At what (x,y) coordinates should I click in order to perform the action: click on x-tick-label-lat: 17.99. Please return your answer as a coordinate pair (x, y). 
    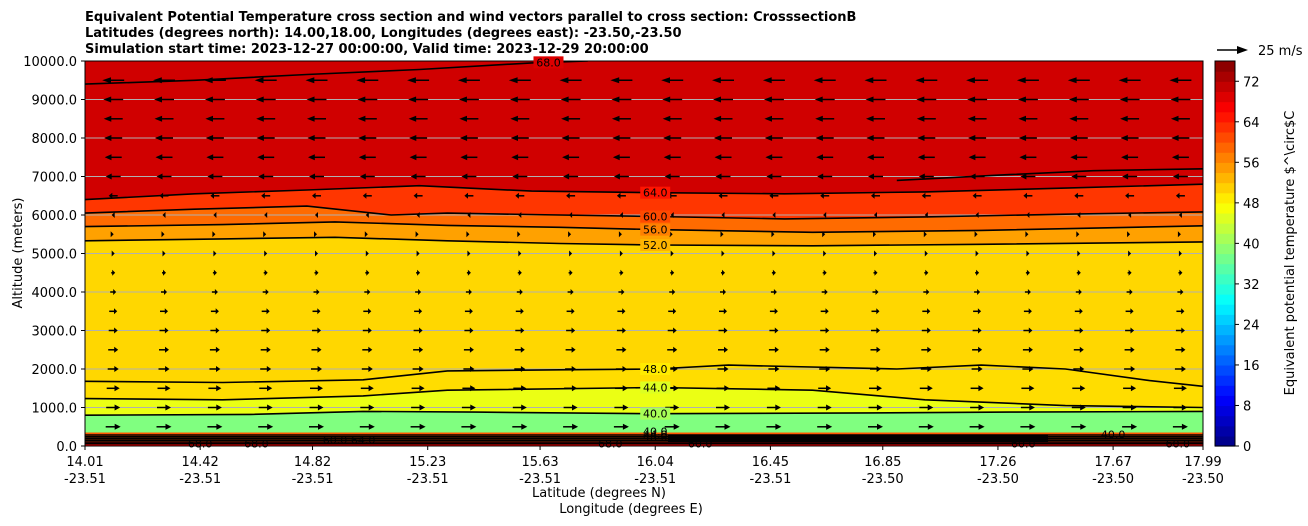
    Looking at the image, I should click on (1202, 462).